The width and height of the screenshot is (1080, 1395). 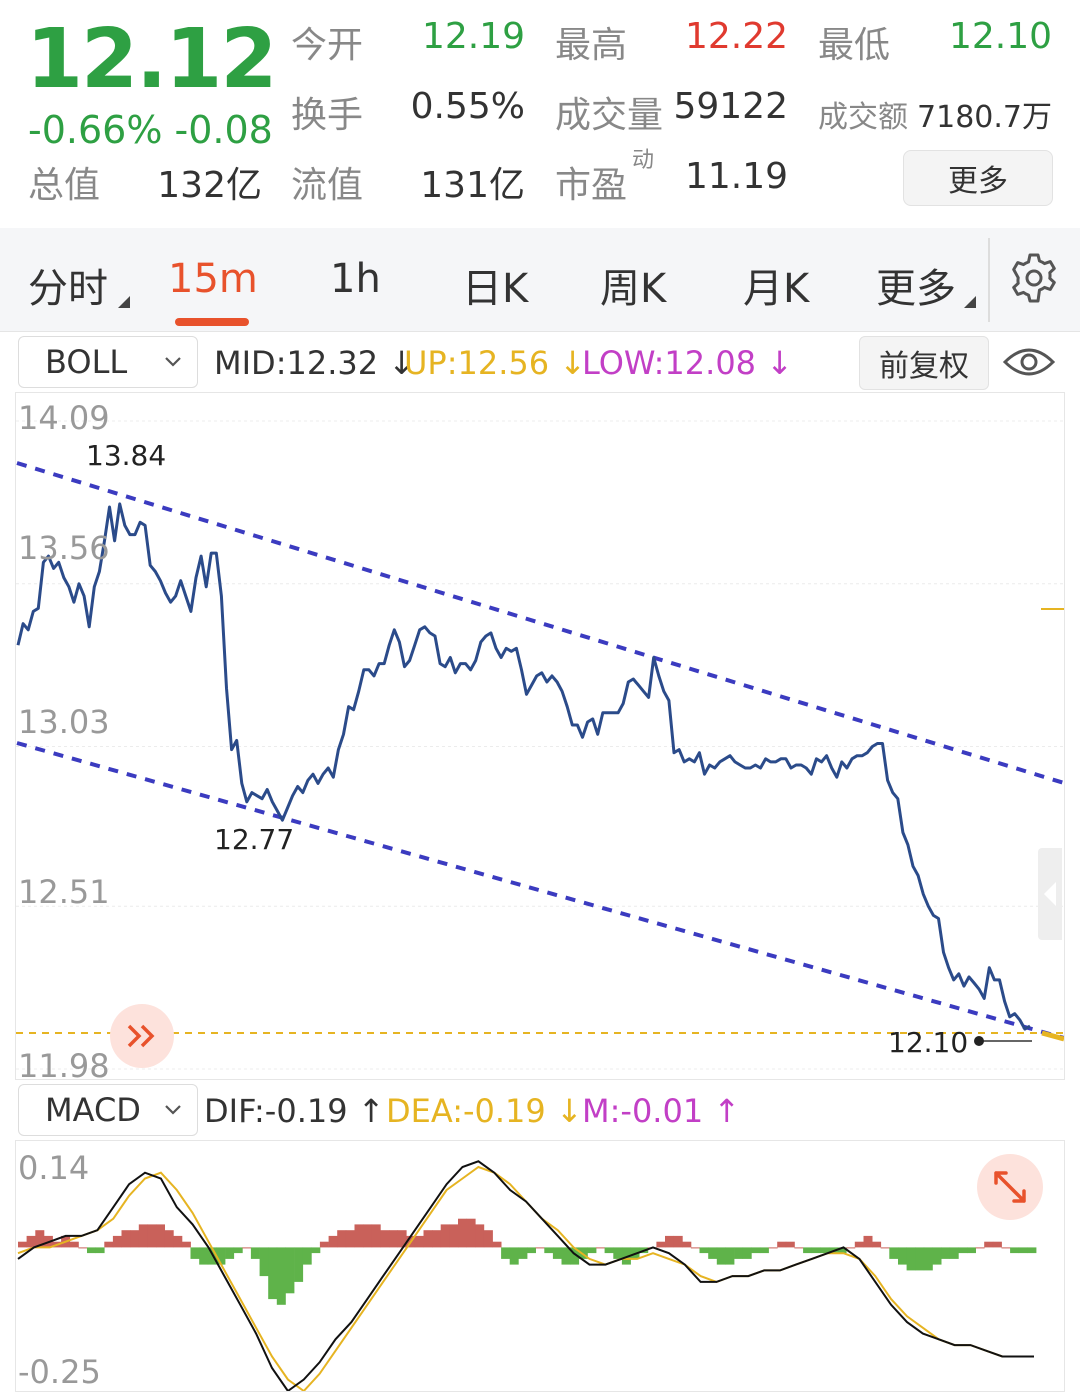 What do you see at coordinates (212, 322) in the screenshot?
I see `active-tab-indicator` at bounding box center [212, 322].